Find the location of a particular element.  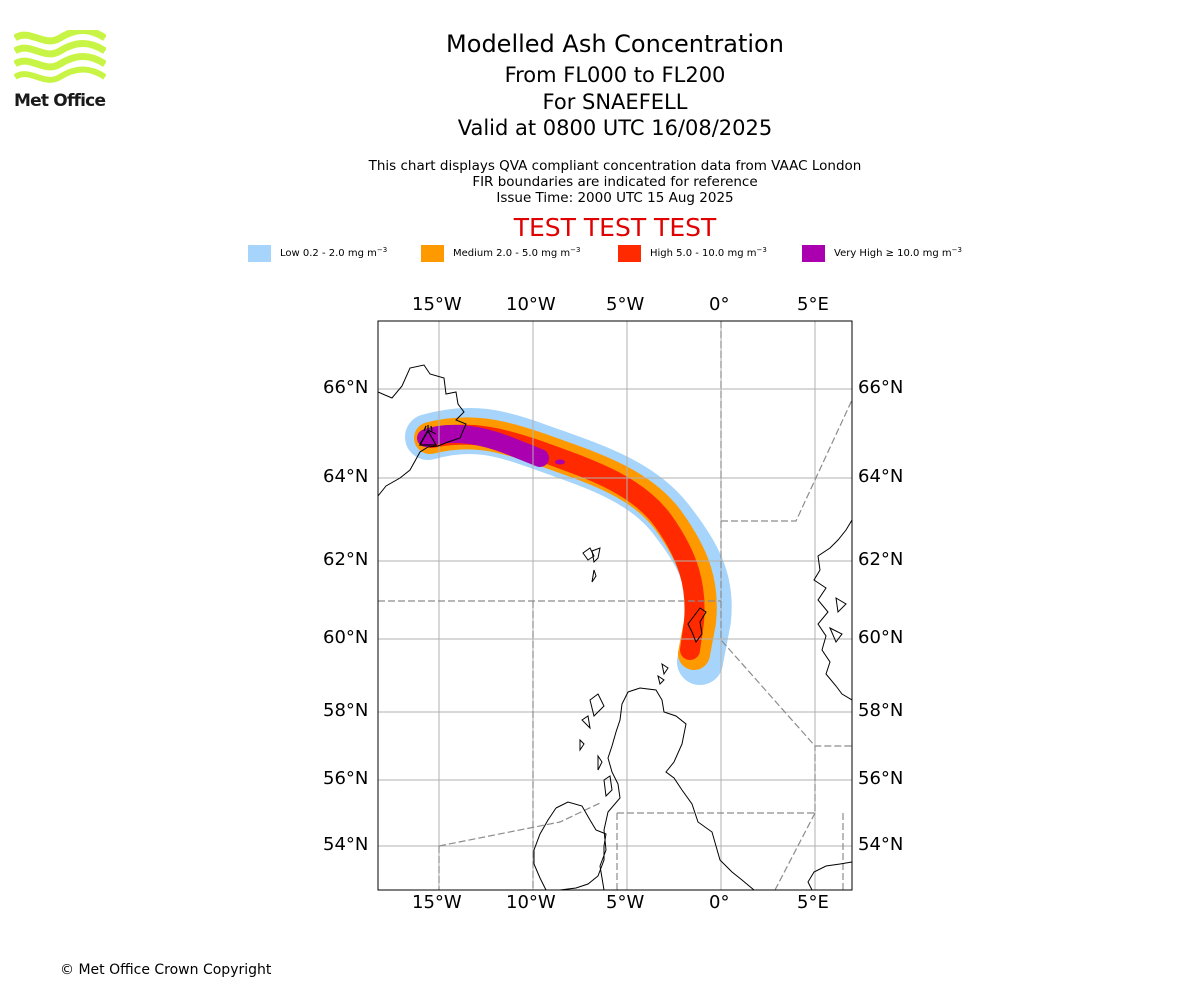

lon-label-top: 15°W is located at coordinates (437, 304).